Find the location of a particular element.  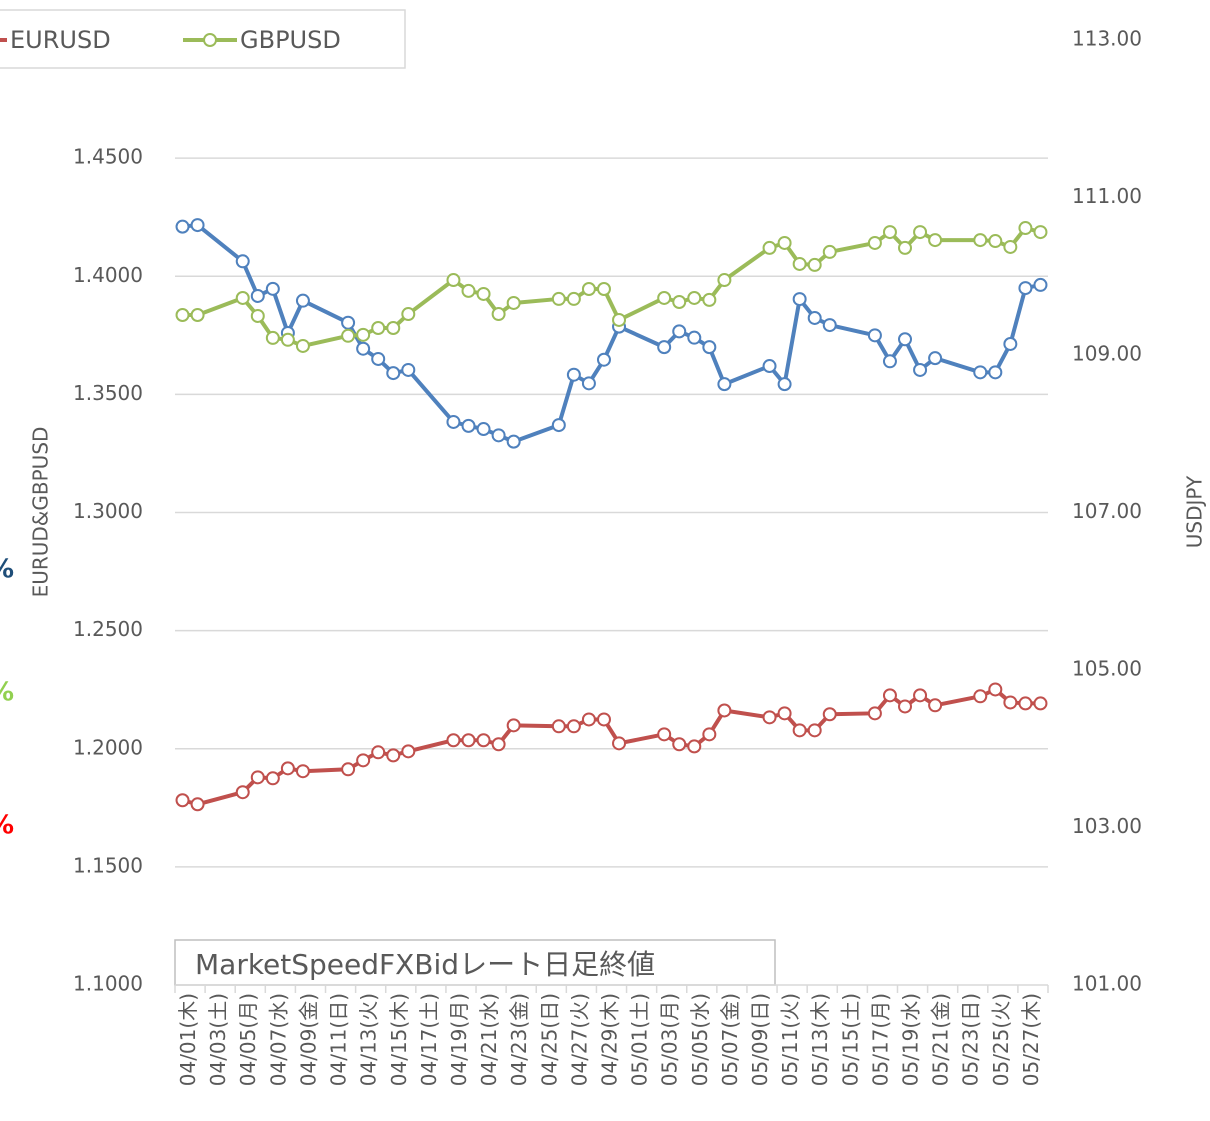

x-tick-label: 05/21(金) is located at coordinates (941, 1039).